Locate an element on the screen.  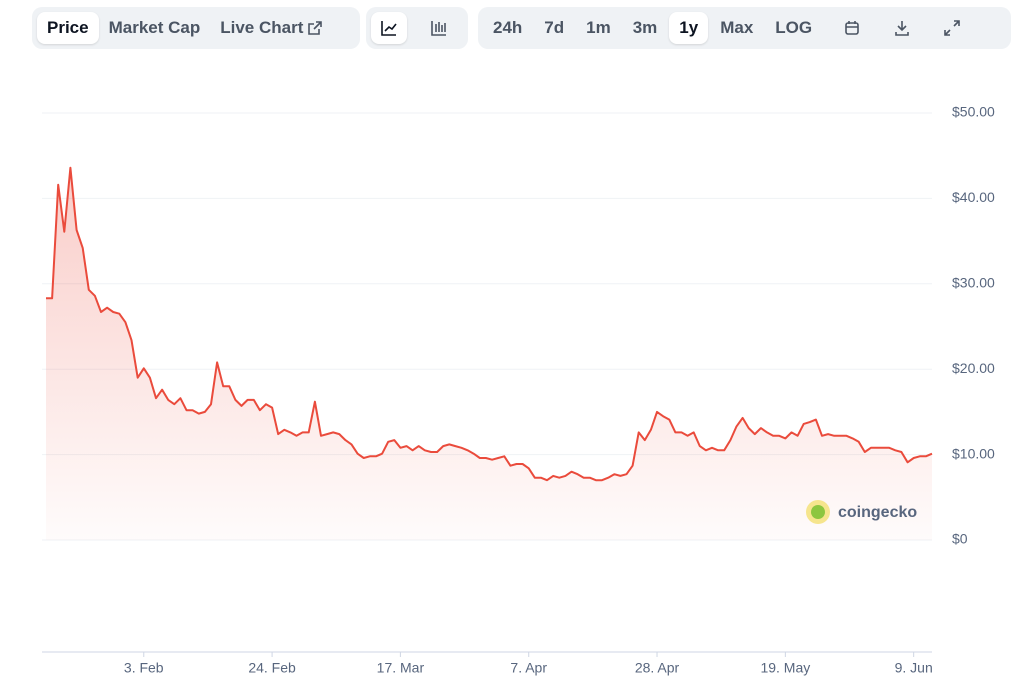
watermark-text: coingecko is located at coordinates (877, 512).